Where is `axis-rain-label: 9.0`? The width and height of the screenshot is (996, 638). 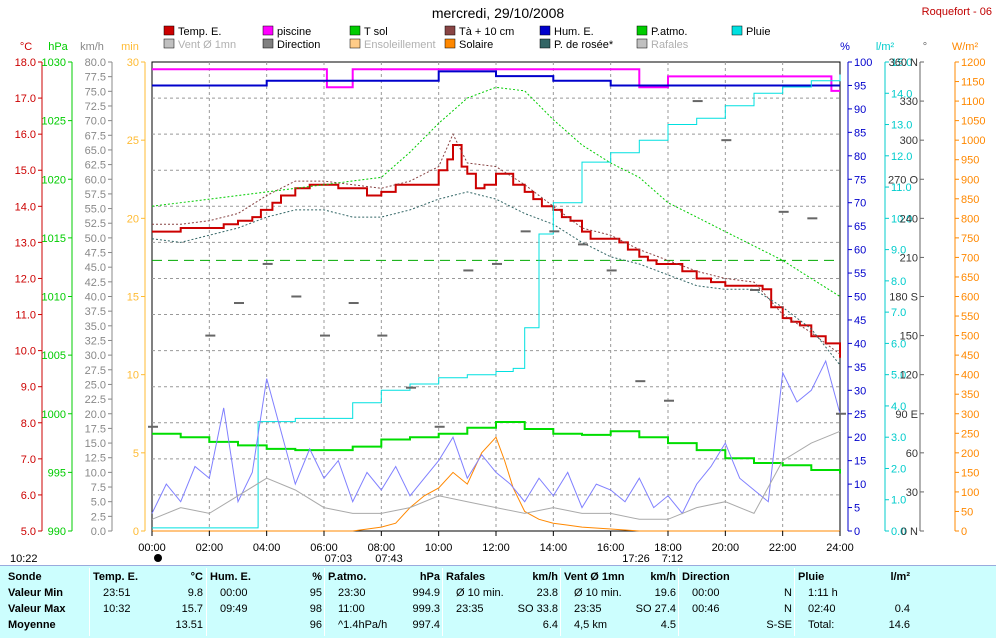
axis-rain-label: 9.0 is located at coordinates (898, 251).